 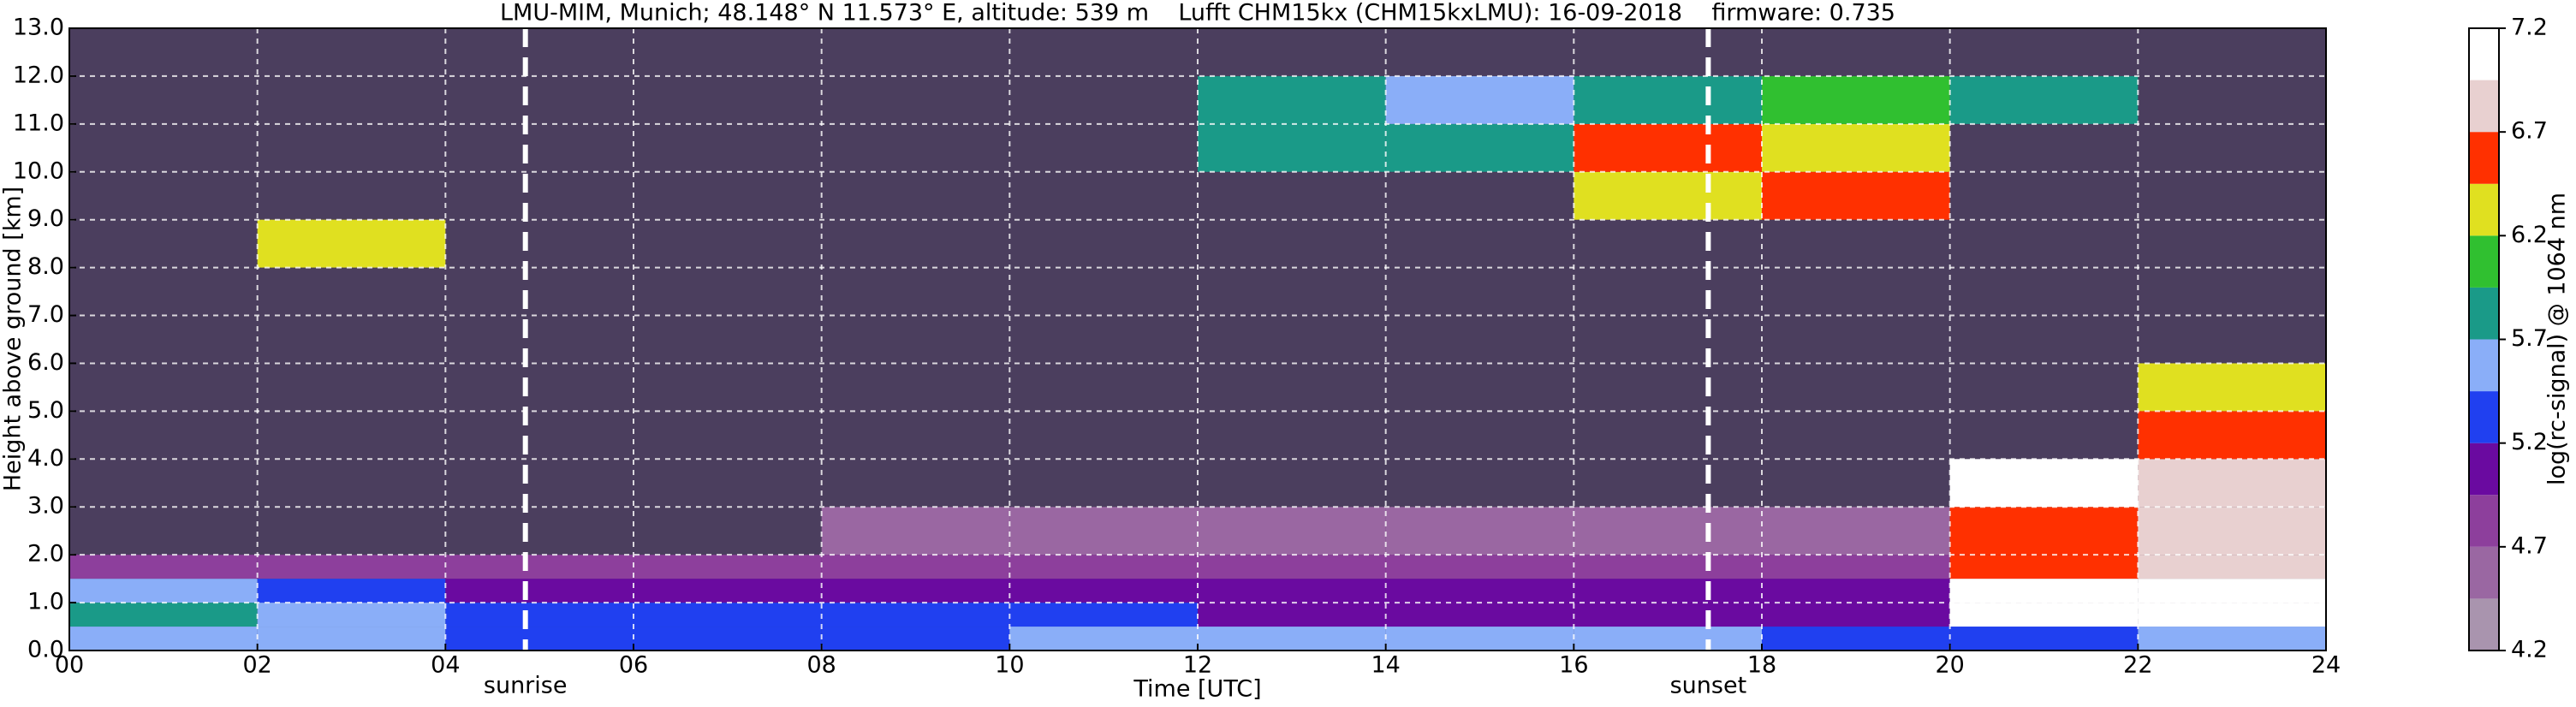 I want to click on colorbar-tick-label: 4.7, so click(x=2530, y=545).